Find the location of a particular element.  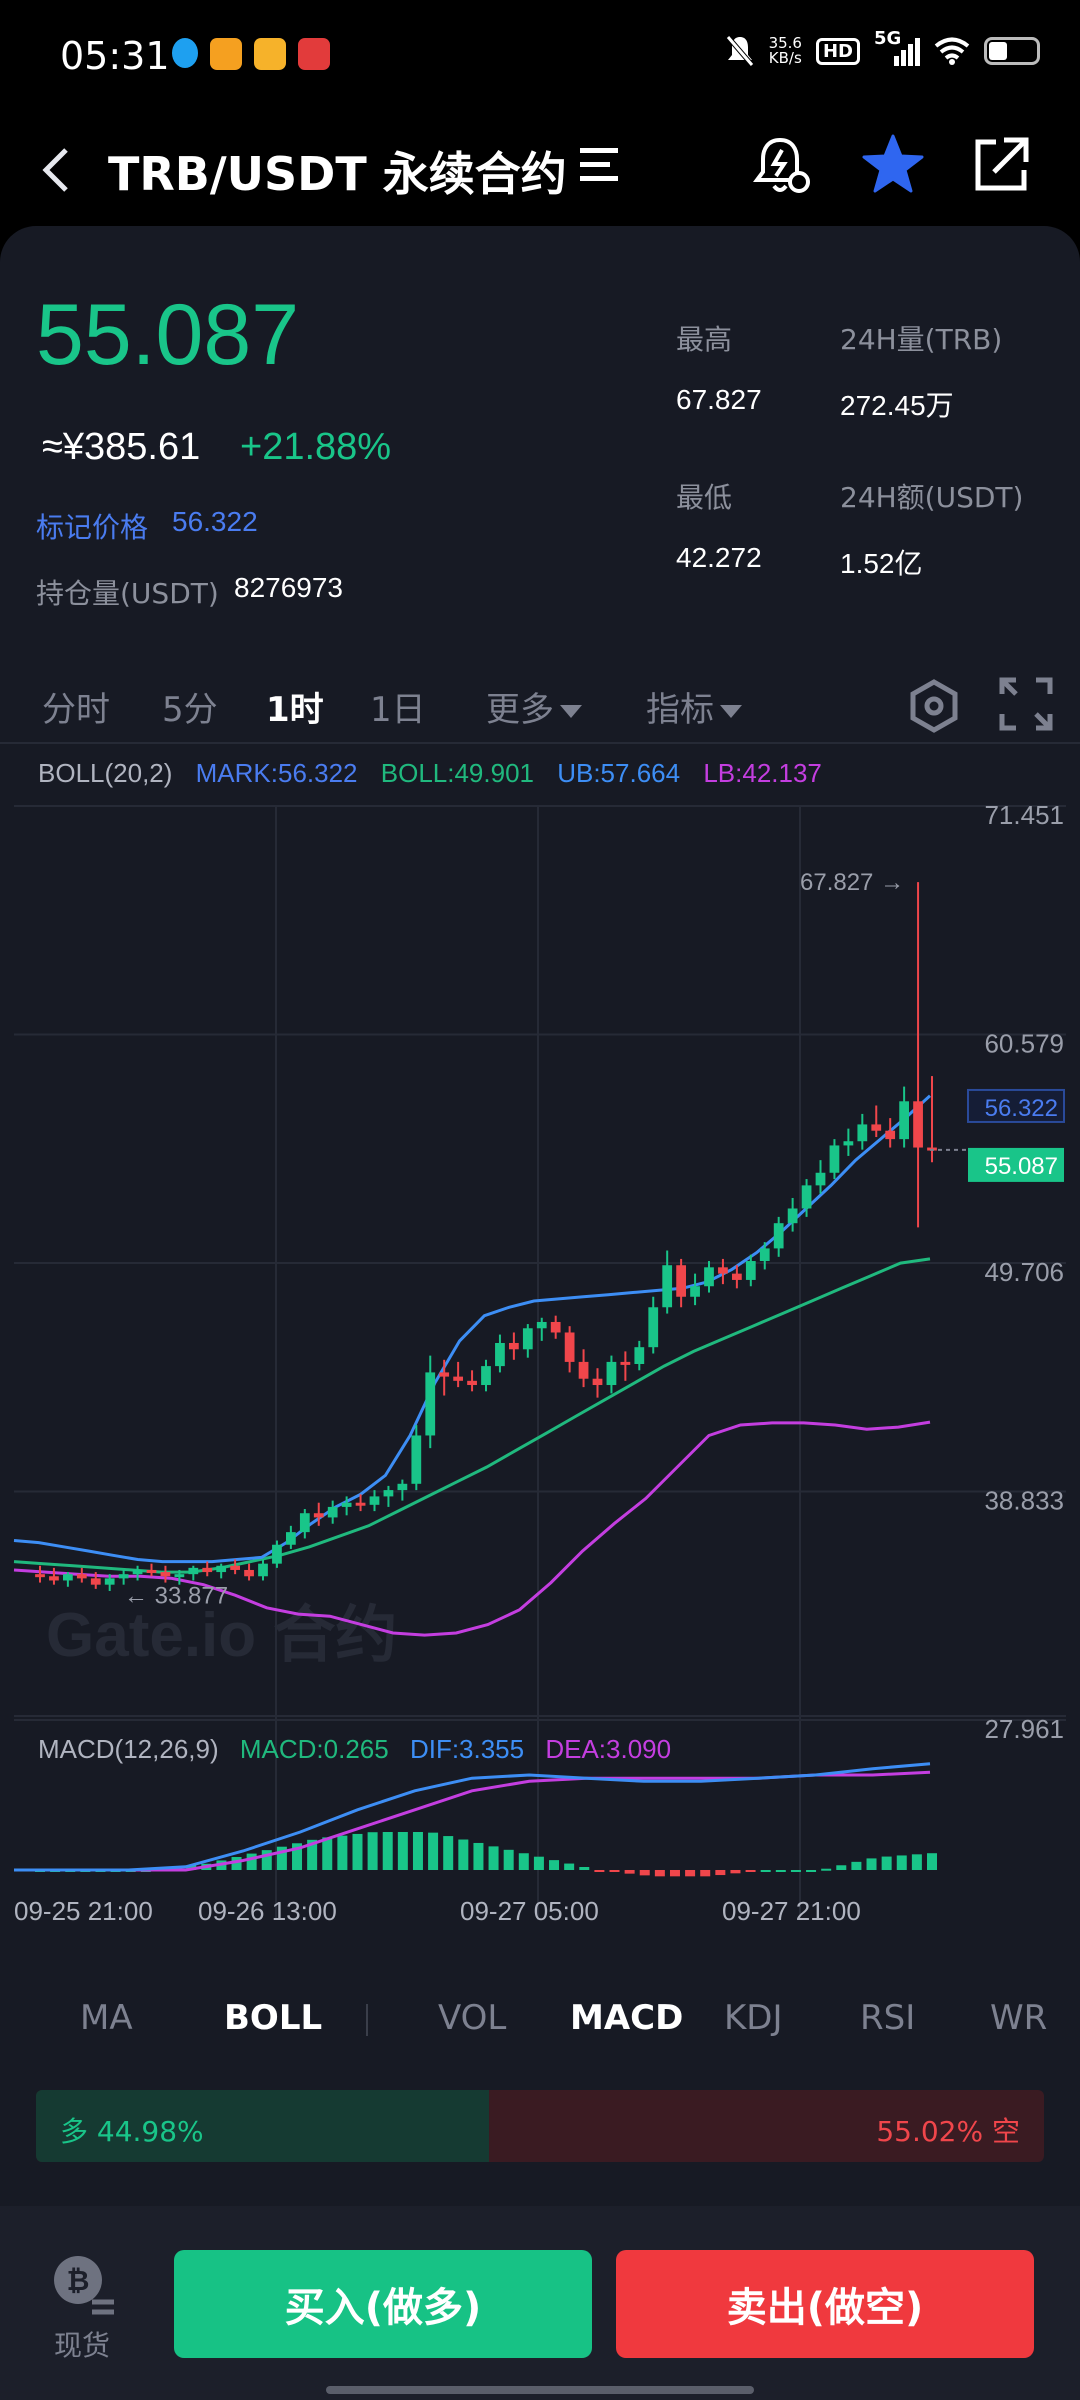

battery-icon is located at coordinates (1012, 51).